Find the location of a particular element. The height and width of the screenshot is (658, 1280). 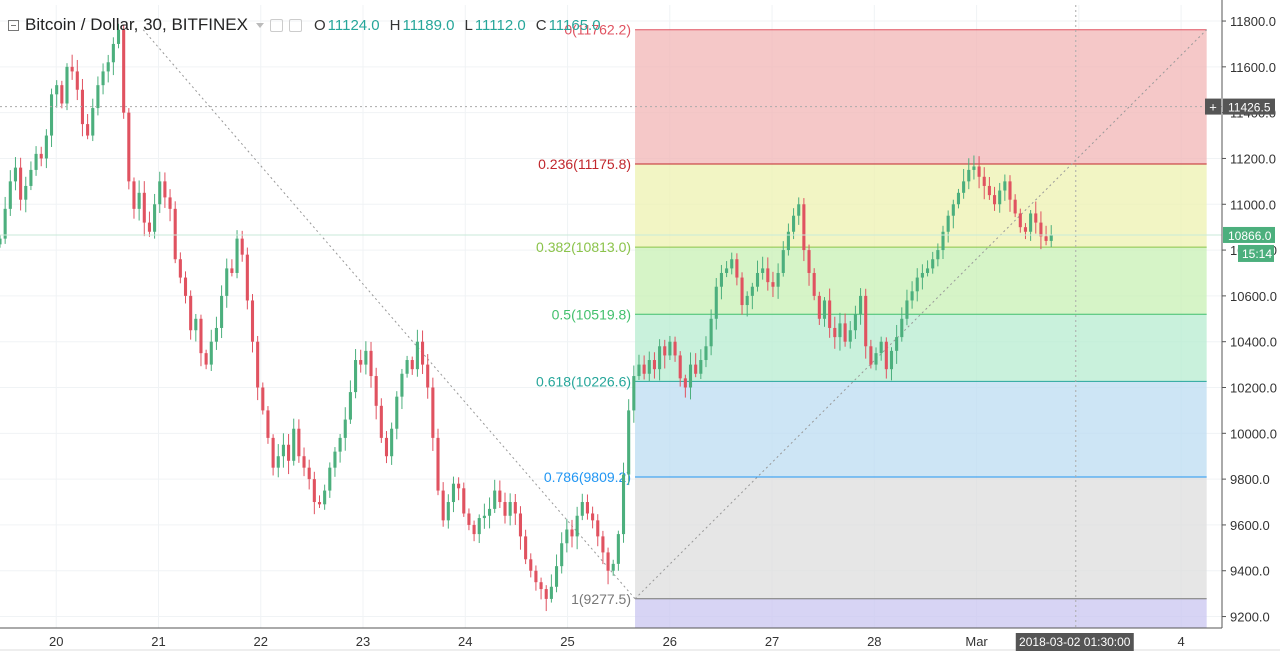

add-alert-glyph: + is located at coordinates (1213, 107).